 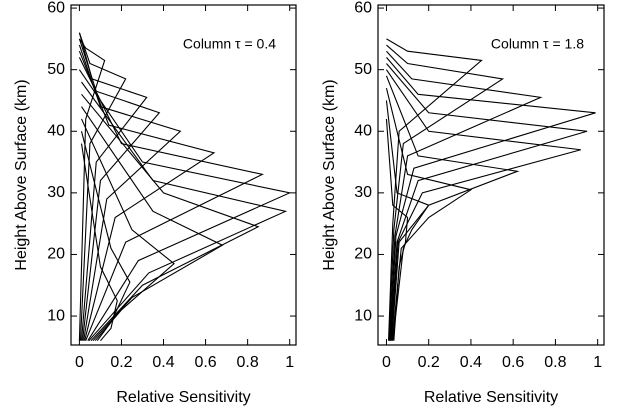 I want to click on annotation: Column τ = 0.4, so click(x=229, y=44).